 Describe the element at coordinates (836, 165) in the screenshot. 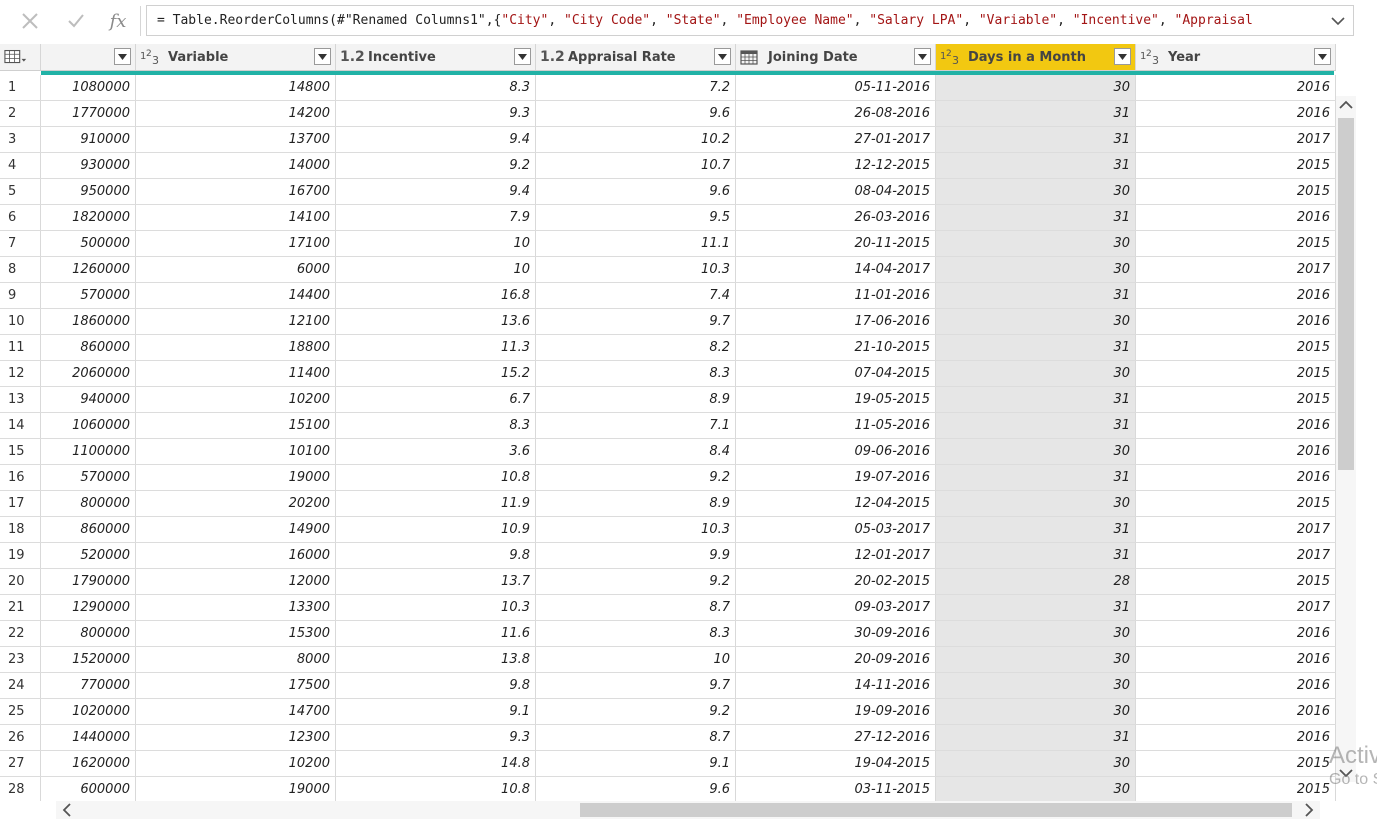

I see `table-cell: 12-12-2015` at that location.